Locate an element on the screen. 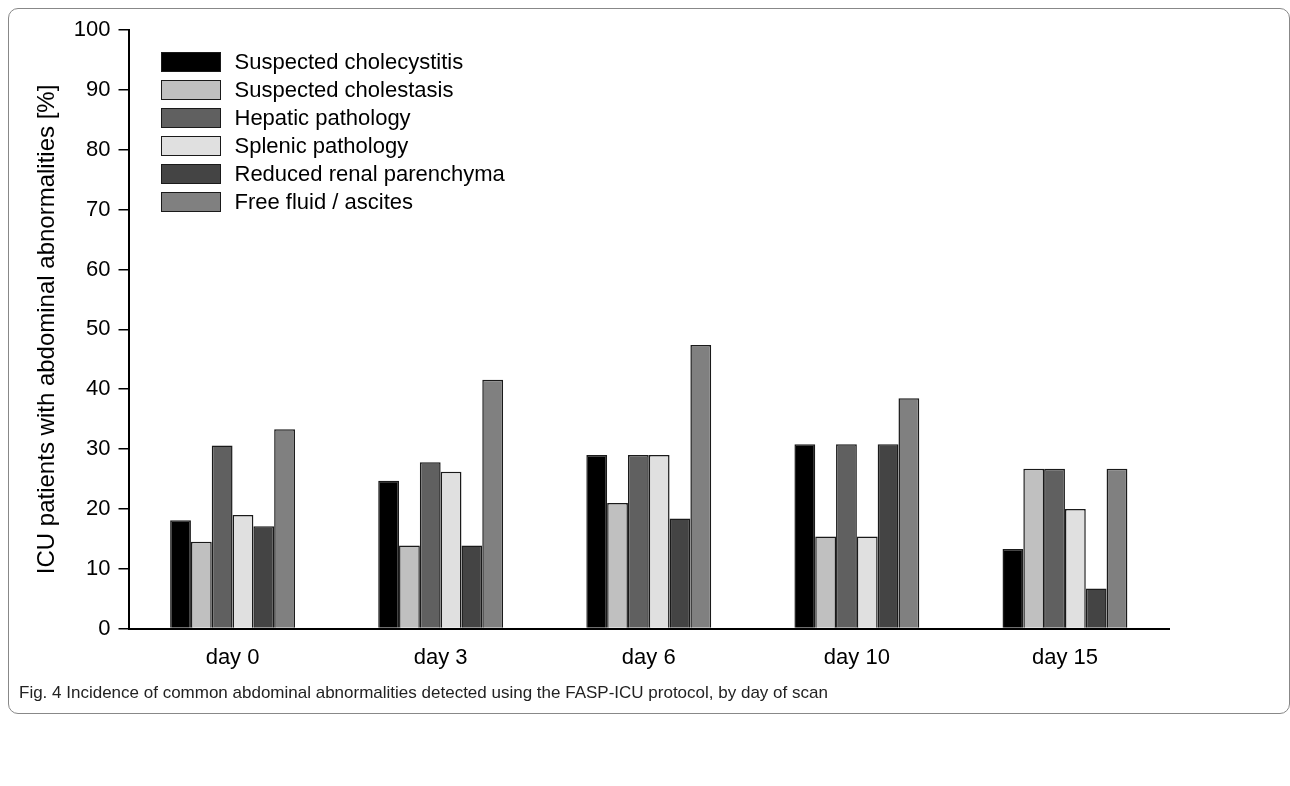 This screenshot has height=786, width=1290. x-tick-label: day 3 is located at coordinates (440, 656).